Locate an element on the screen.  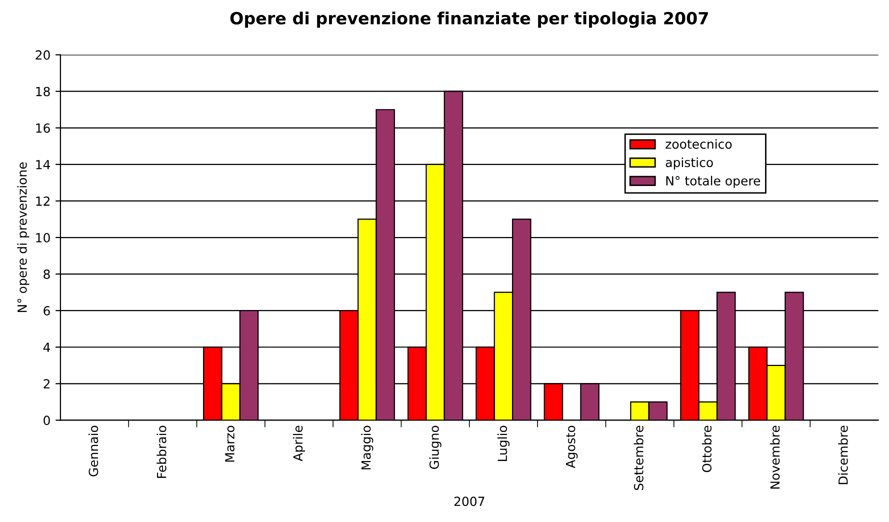
x-tick-label: Maggio is located at coordinates (367, 448).